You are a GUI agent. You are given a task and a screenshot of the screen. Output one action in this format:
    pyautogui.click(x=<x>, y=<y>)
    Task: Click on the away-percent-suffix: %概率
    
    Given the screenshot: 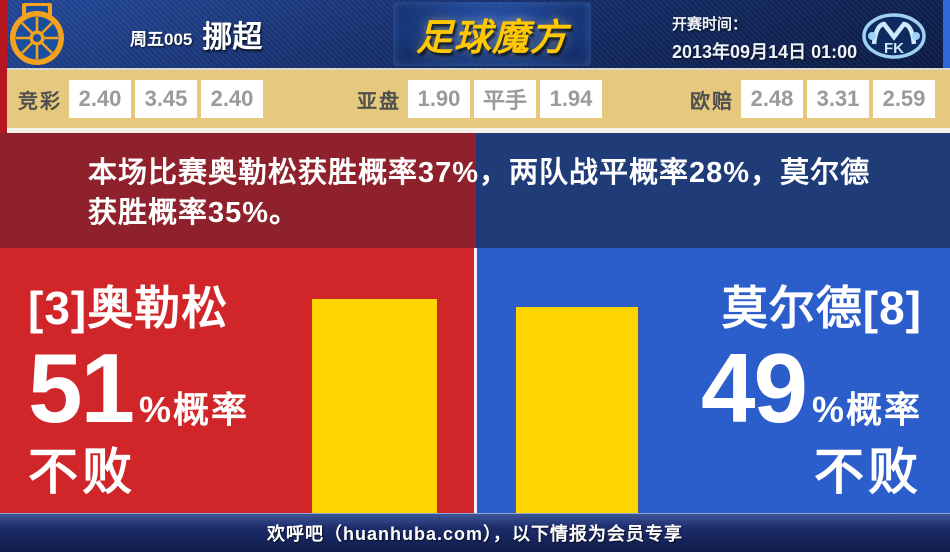 What is the action you would take?
    pyautogui.click(x=866, y=409)
    